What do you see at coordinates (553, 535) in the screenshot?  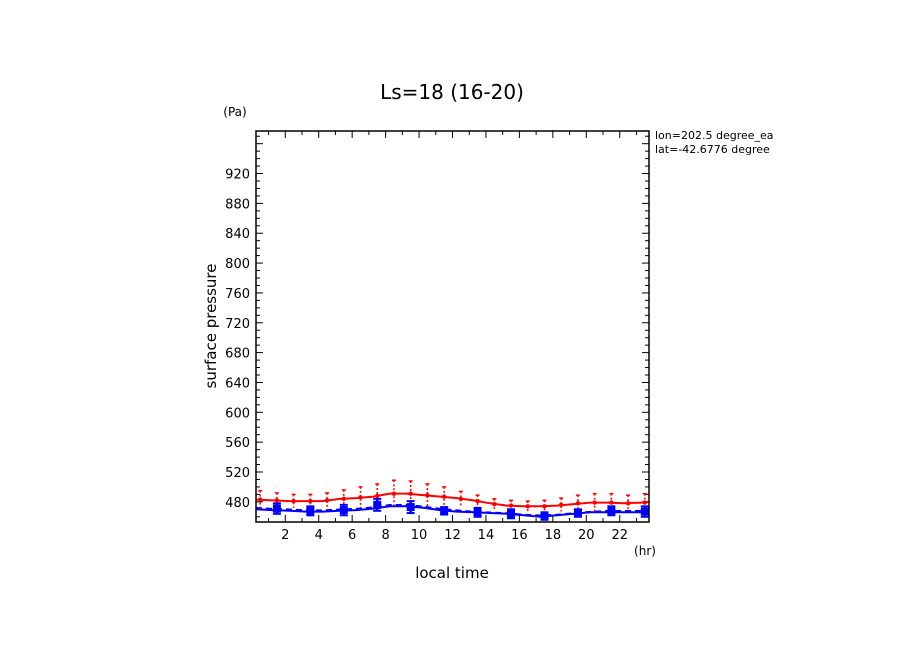 I see `x-tick-label: 18` at bounding box center [553, 535].